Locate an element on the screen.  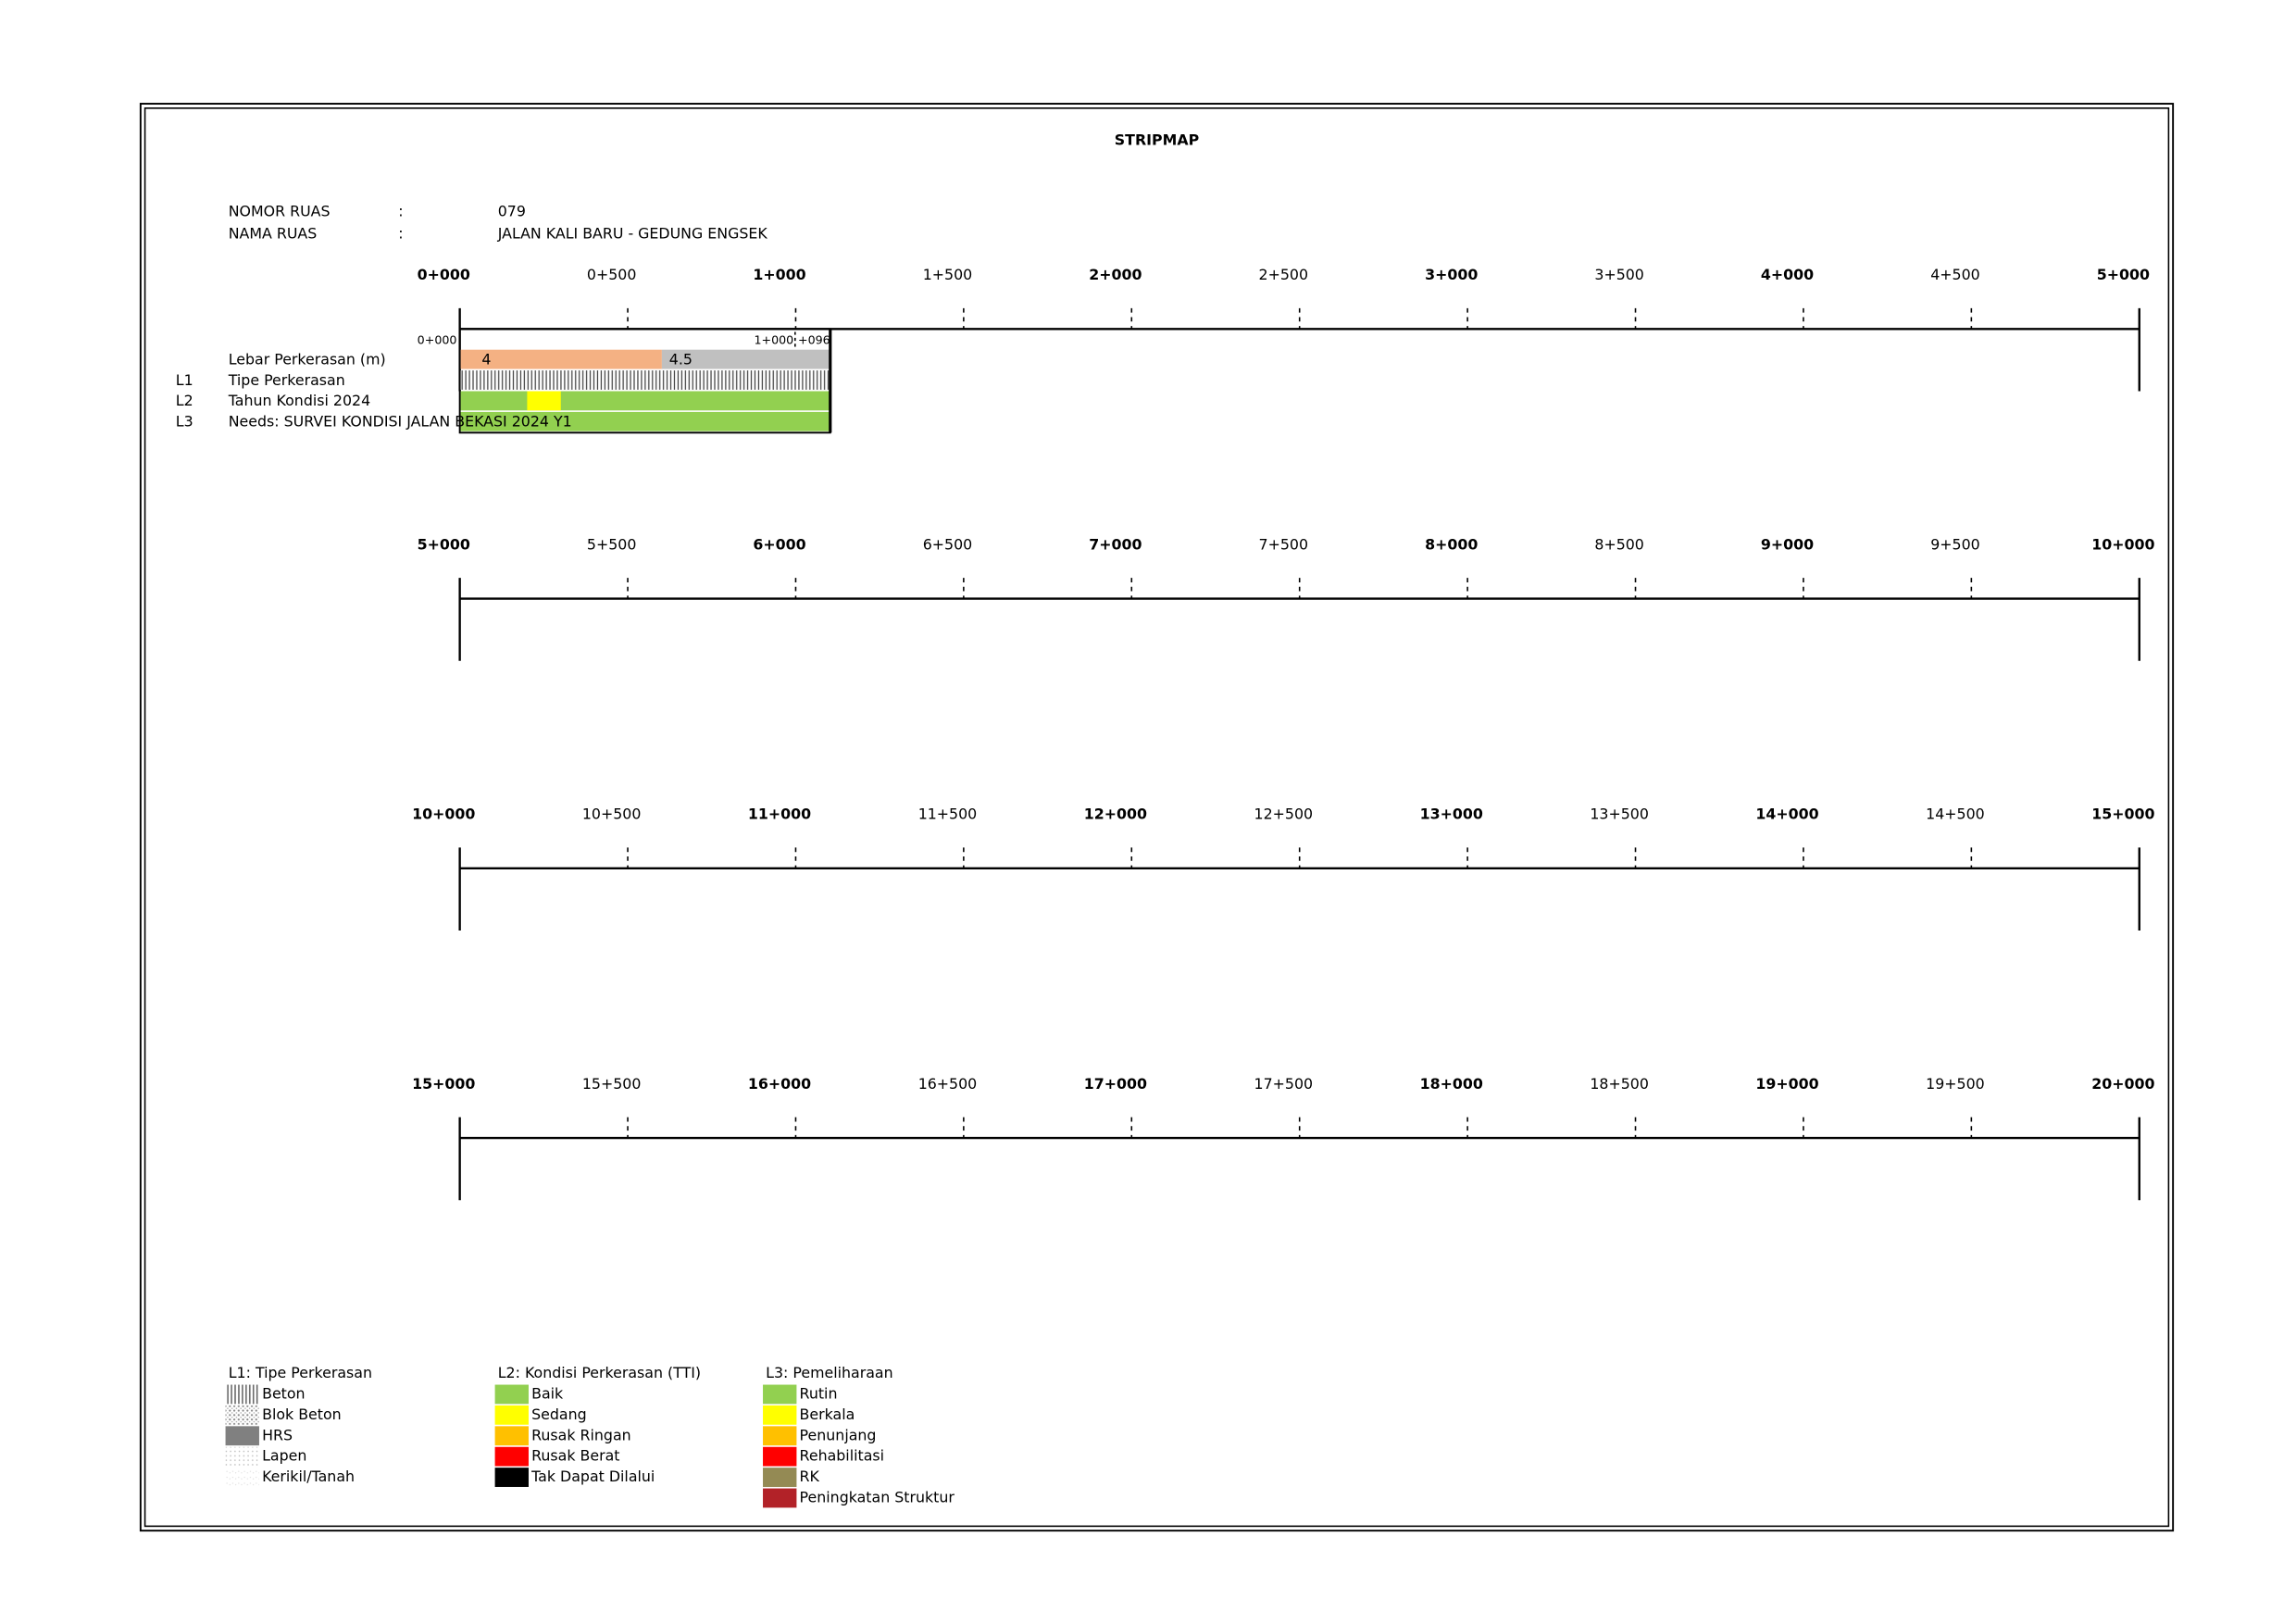
row-label: Tipe Perkerasan is located at coordinates (286, 380).